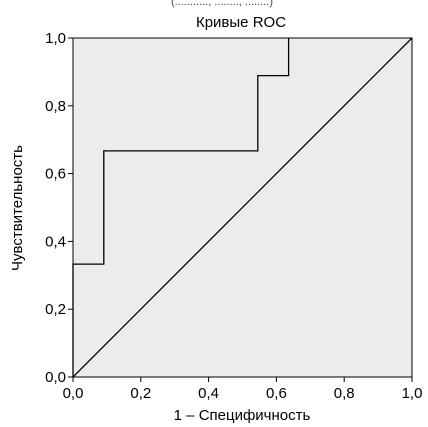 The height and width of the screenshot is (427, 428). Describe the element at coordinates (208, 393) in the screenshot. I see `x-tick-label: 0,4` at that location.